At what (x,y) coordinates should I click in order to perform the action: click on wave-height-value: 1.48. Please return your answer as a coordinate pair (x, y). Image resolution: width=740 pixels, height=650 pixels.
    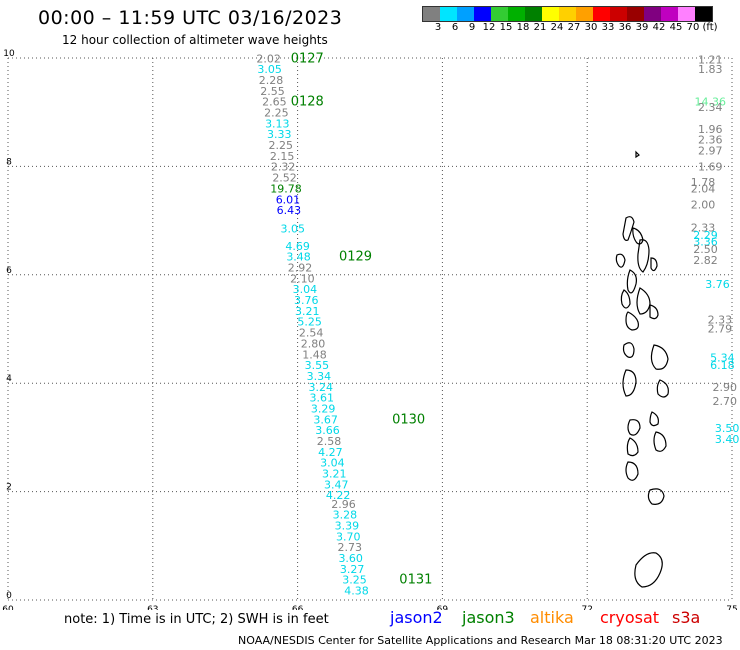
    Looking at the image, I should click on (314, 354).